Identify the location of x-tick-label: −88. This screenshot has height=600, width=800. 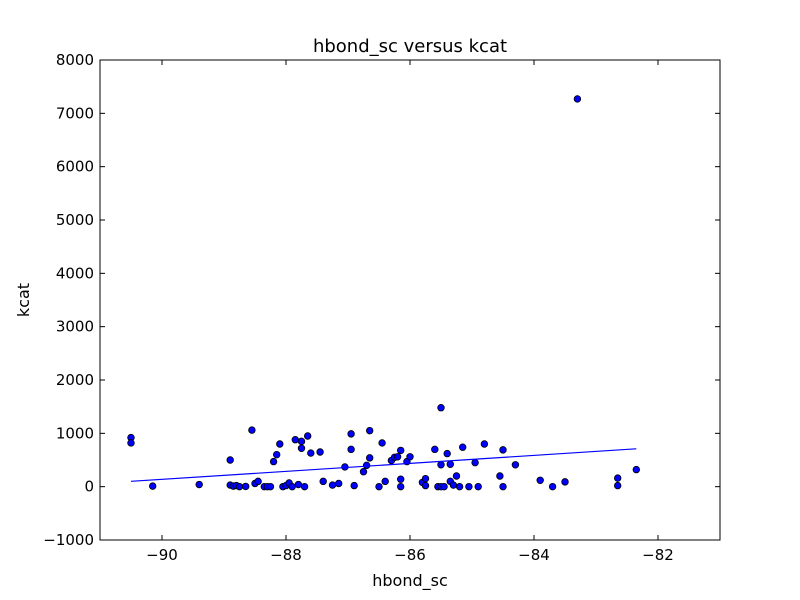
(286, 555).